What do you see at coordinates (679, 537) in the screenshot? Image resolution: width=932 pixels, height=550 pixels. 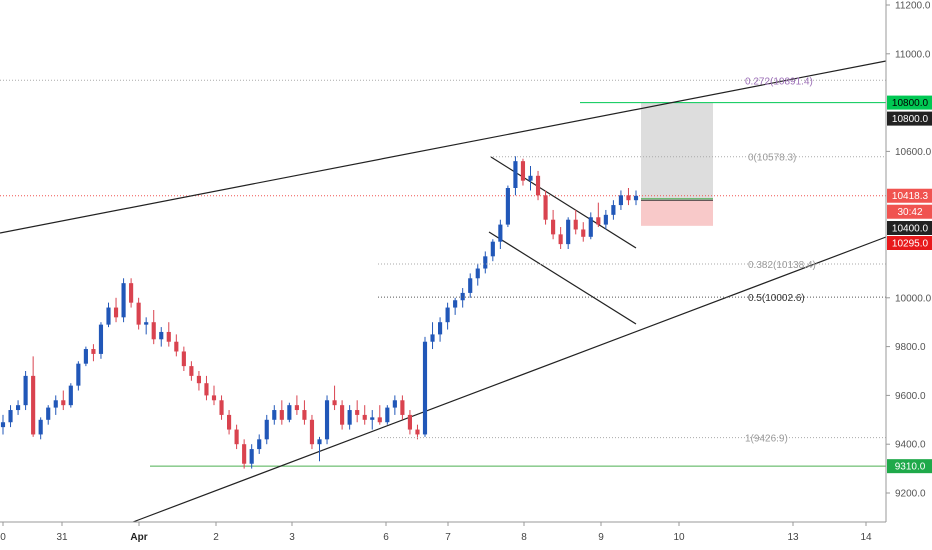 I see `x-tick-label: 10` at bounding box center [679, 537].